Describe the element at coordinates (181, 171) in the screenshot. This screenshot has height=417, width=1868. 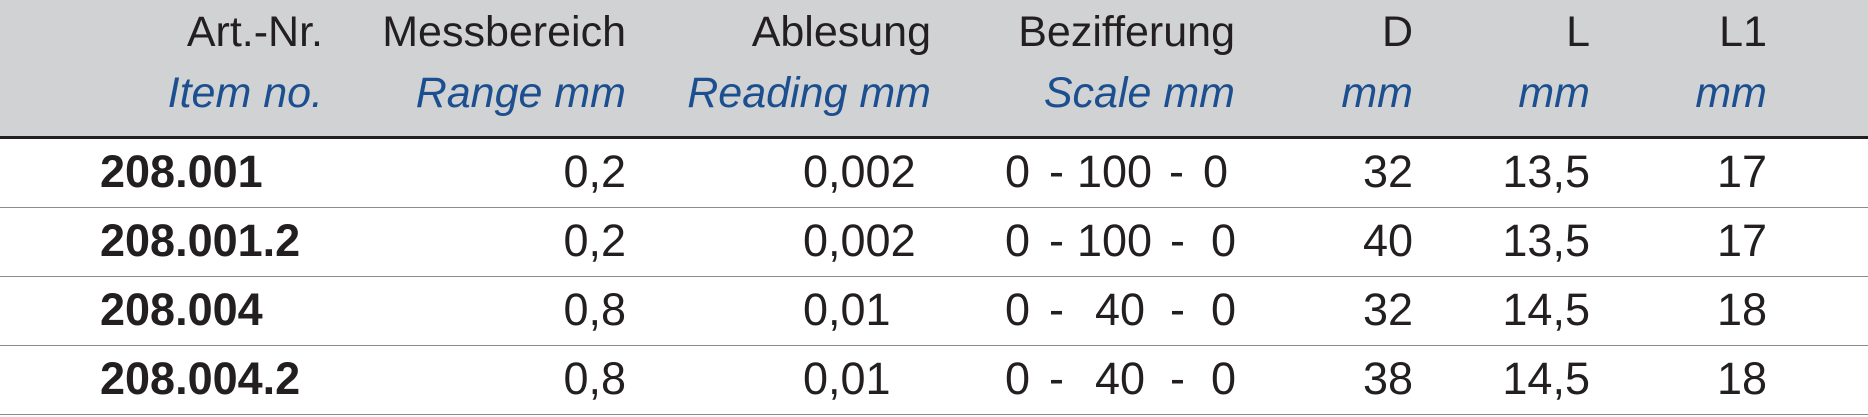
I see `item-number: 208.001` at that location.